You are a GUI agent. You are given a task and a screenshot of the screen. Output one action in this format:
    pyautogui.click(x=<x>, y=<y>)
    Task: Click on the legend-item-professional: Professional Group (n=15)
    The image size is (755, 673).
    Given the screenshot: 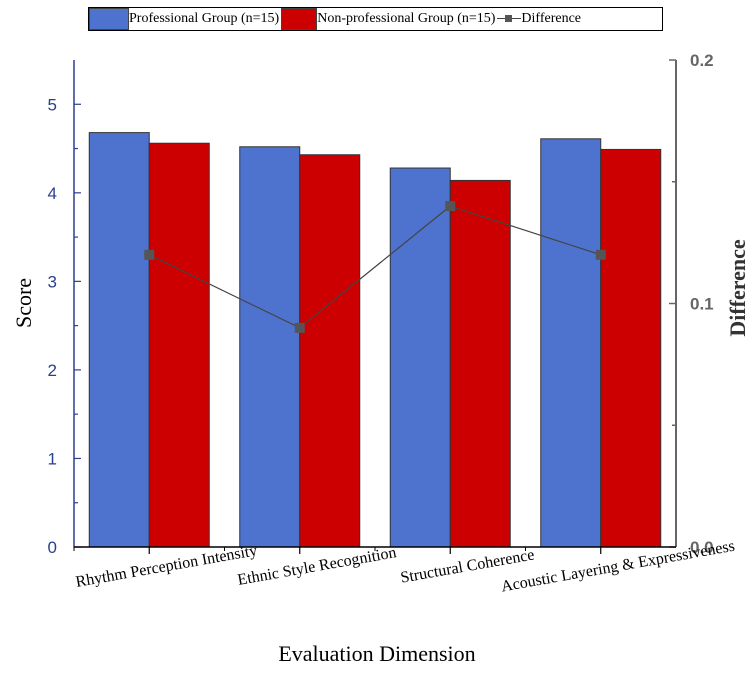 What is the action you would take?
    pyautogui.click(x=185, y=19)
    